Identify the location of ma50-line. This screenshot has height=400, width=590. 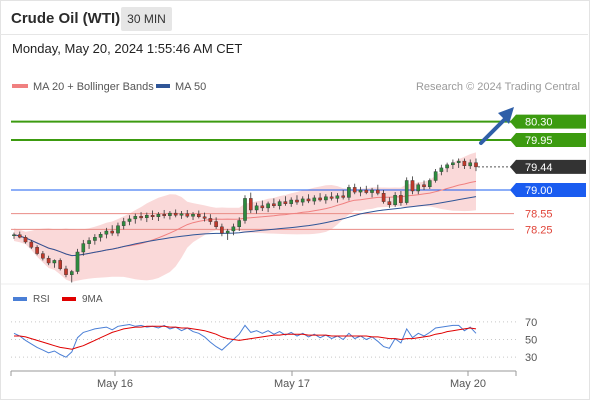
(245, 226).